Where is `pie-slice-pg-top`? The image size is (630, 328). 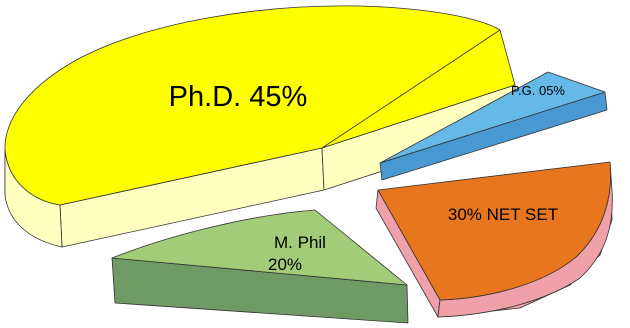 pie-slice-pg-top is located at coordinates (492, 117).